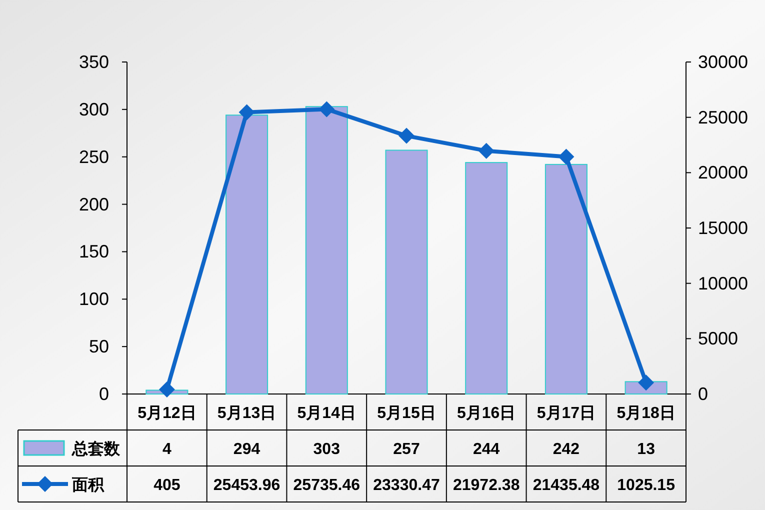  What do you see at coordinates (406, 485) in the screenshot?
I see `data-label: 23330.47` at bounding box center [406, 485].